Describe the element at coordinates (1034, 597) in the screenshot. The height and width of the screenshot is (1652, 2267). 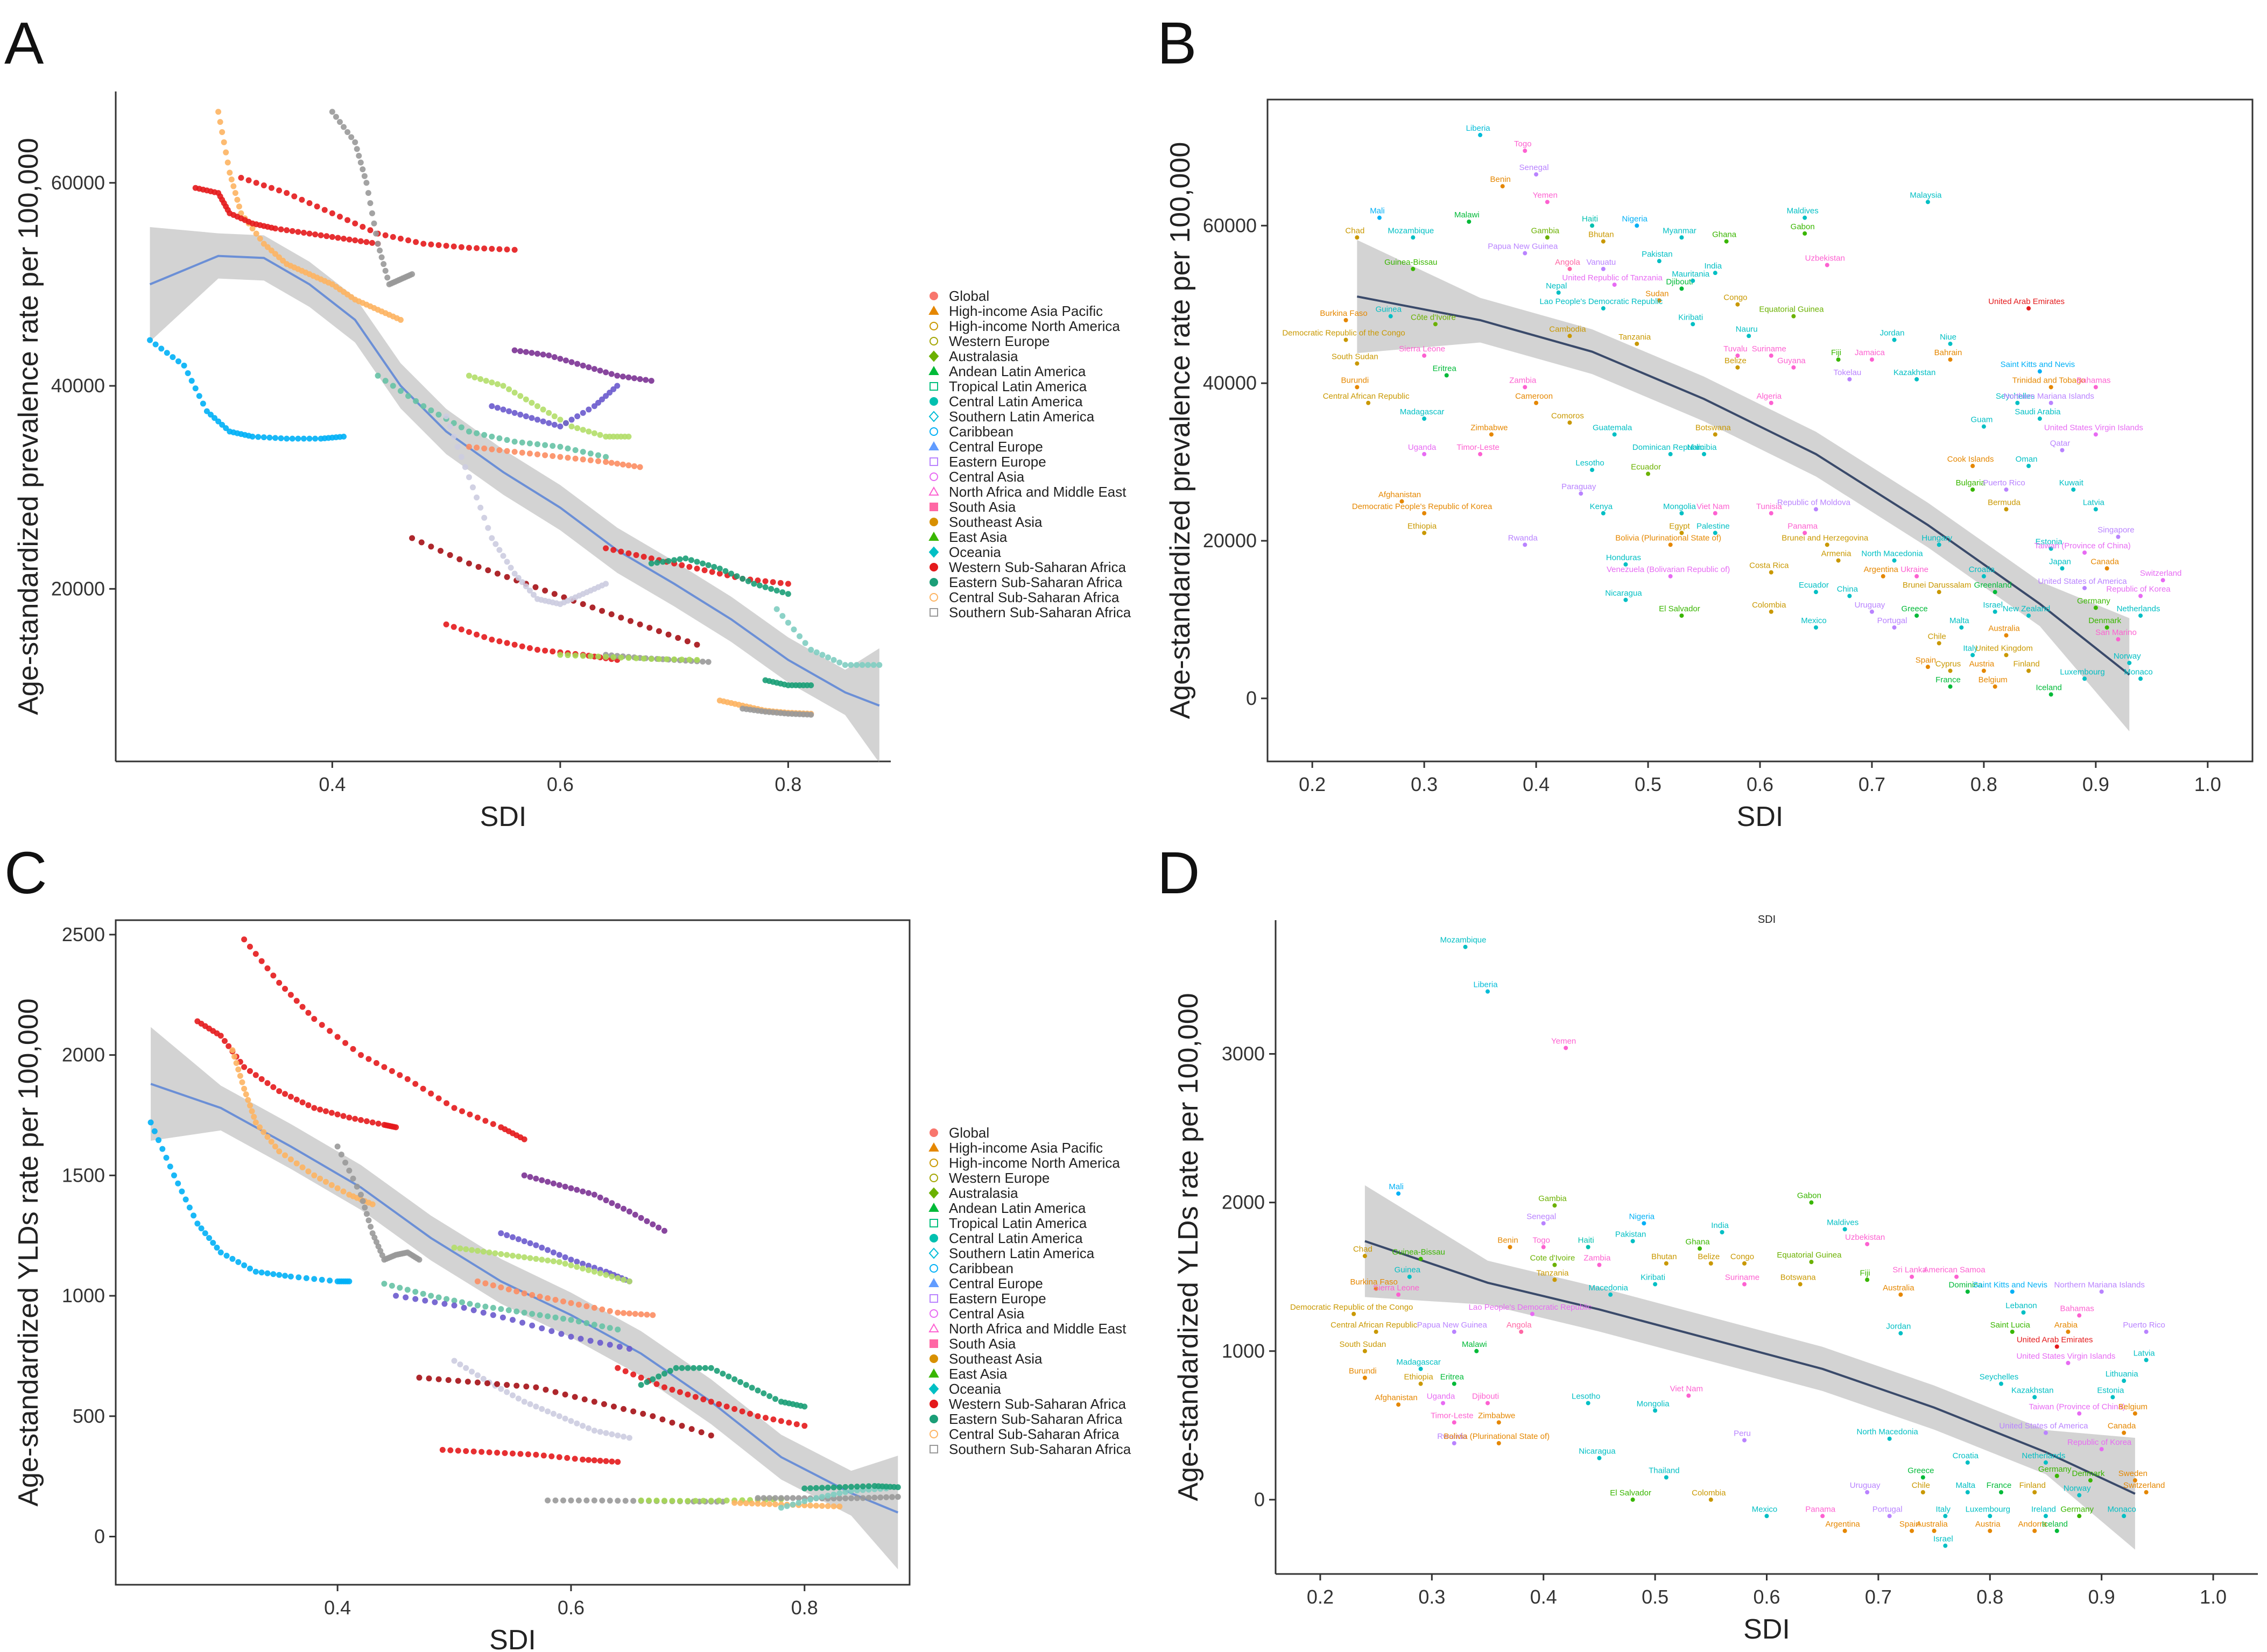
I see `legend-label: Central Sub-Saharan Africa` at that location.